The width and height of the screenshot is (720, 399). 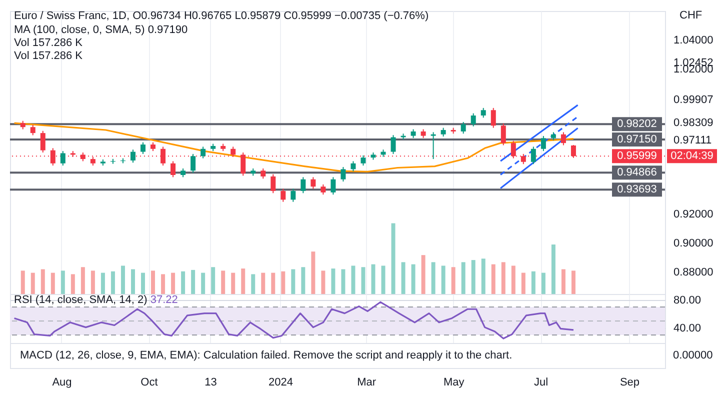 I want to click on chart-title: RSI (14, close, SMA, 14, 2), so click(x=81, y=300).